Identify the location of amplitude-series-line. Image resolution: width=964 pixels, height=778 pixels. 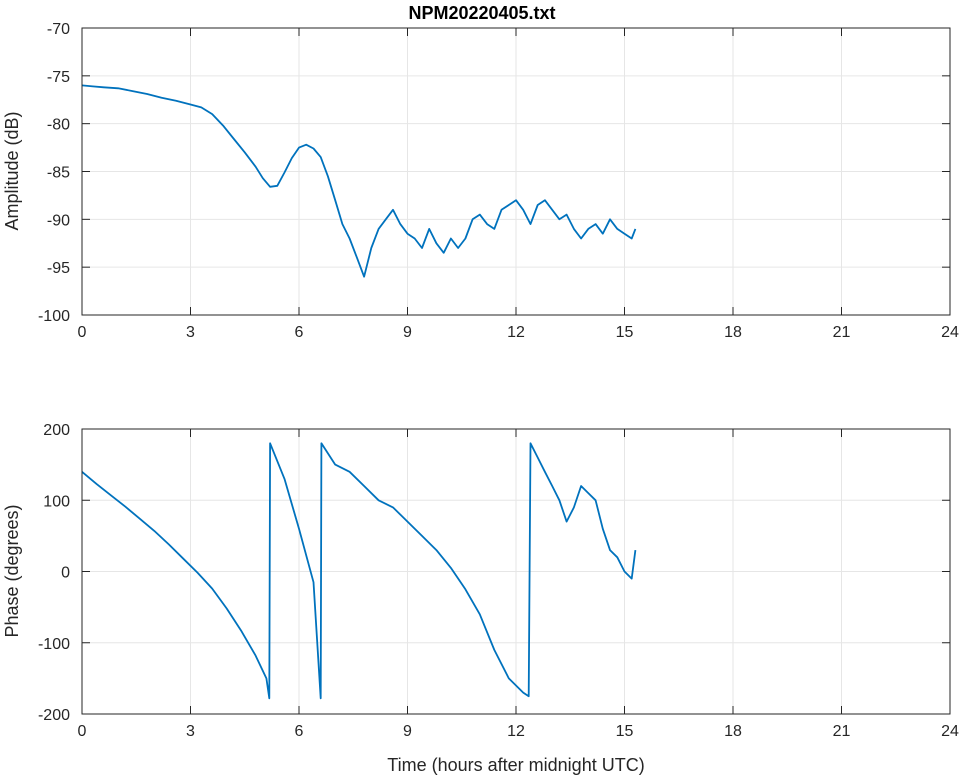
(359, 181).